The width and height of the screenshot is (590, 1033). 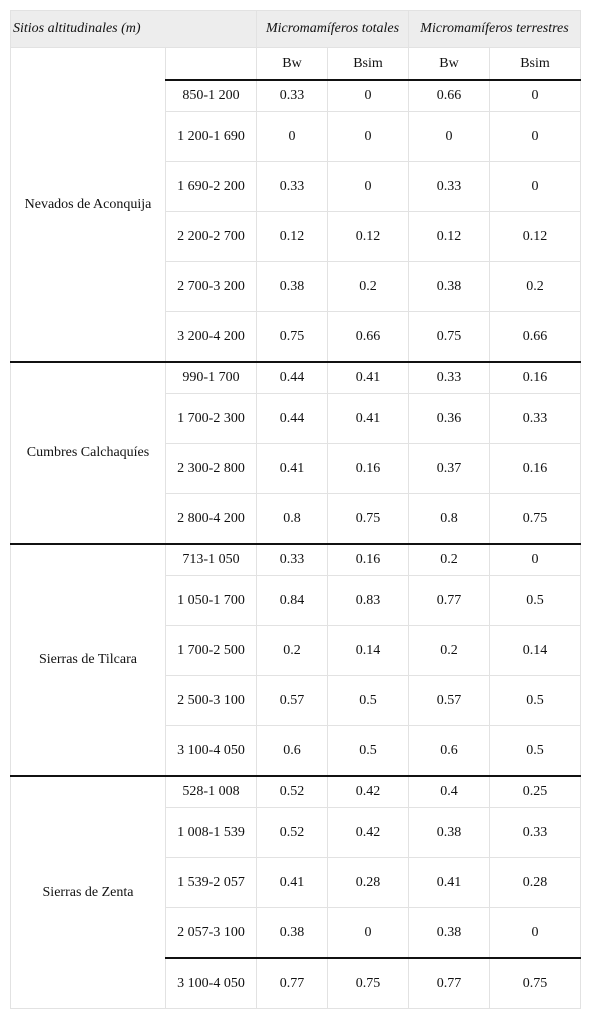 I want to click on altitude-range: 1 539-2 057, so click(x=211, y=882).